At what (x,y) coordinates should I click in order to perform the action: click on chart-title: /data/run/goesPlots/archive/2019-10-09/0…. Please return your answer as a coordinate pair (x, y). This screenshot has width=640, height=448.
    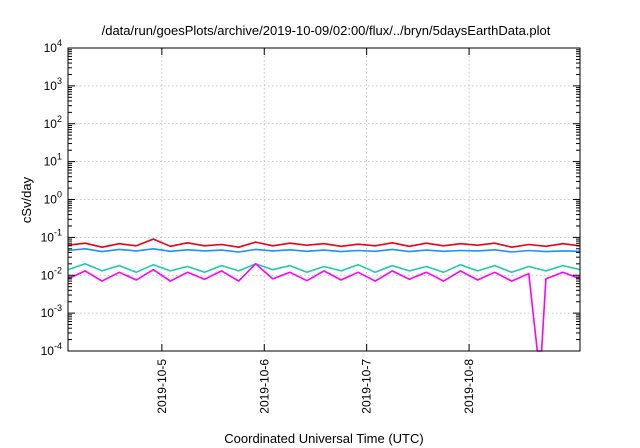
    Looking at the image, I should click on (326, 30).